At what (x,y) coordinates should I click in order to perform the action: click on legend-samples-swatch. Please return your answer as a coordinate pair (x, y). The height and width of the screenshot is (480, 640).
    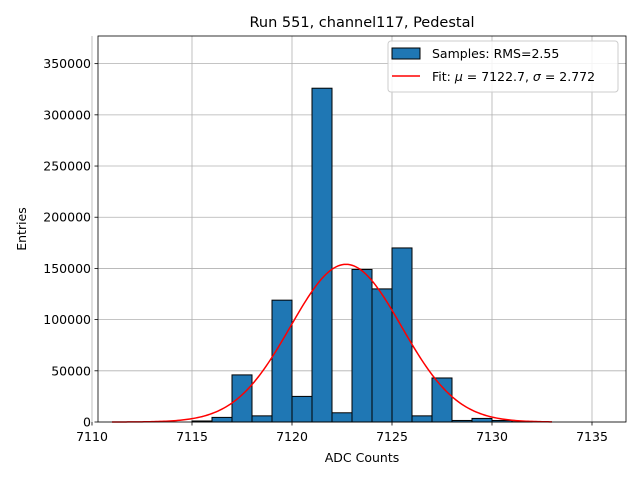
    Looking at the image, I should click on (406, 53).